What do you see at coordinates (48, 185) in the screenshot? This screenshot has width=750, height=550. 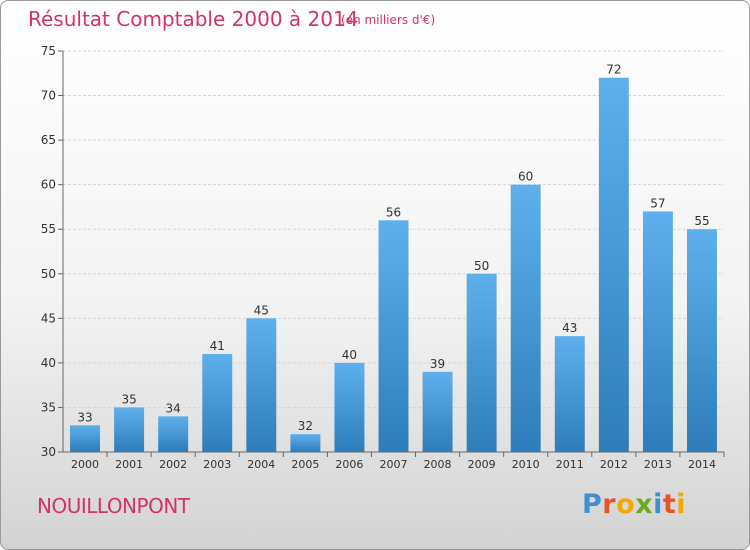 I see `y-tick-label: 60` at bounding box center [48, 185].